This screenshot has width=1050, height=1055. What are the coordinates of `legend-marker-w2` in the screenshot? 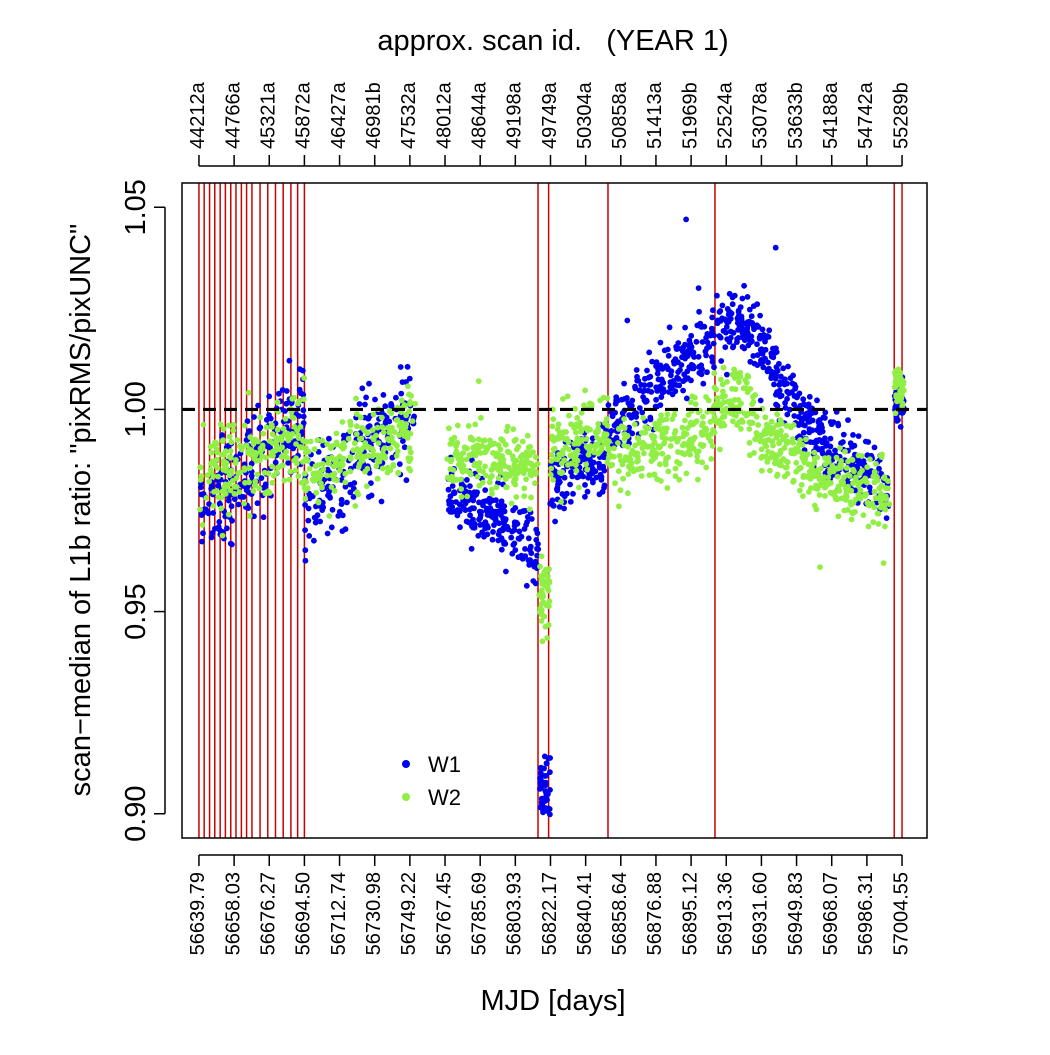 It's located at (406, 797).